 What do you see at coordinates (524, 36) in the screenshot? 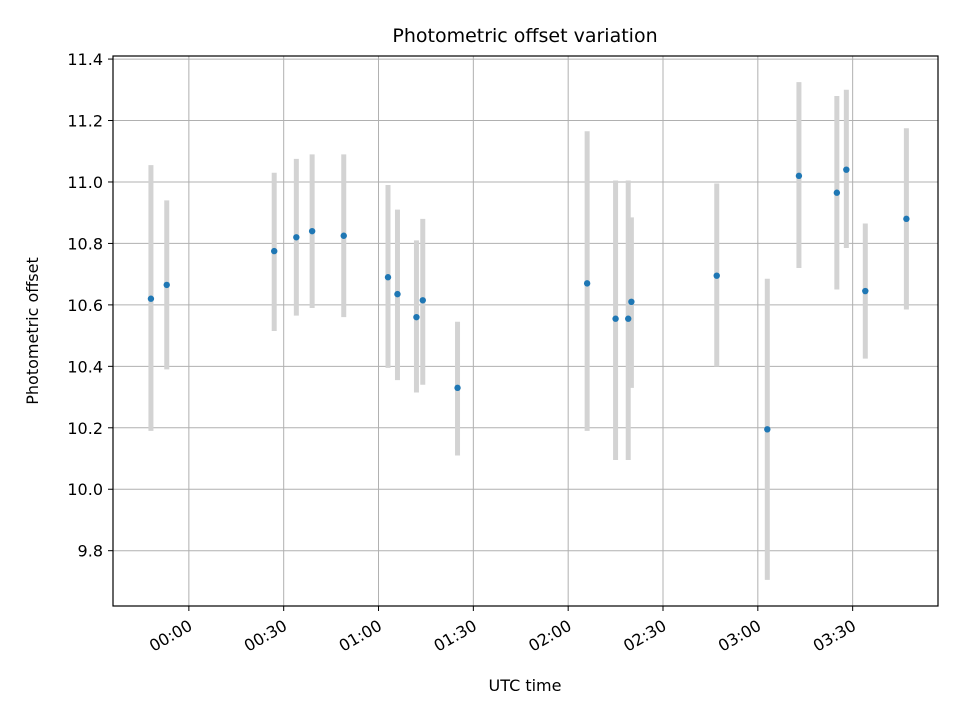
I see `chart-title: Photometric offset variation` at bounding box center [524, 36].